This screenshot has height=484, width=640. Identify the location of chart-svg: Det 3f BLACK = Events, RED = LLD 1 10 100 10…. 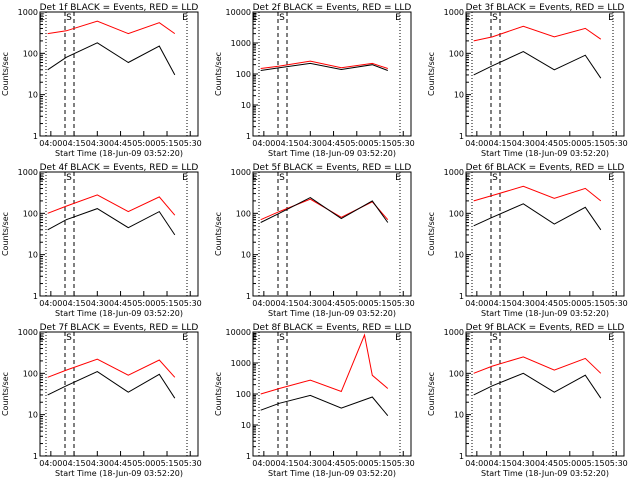
(527, 80).